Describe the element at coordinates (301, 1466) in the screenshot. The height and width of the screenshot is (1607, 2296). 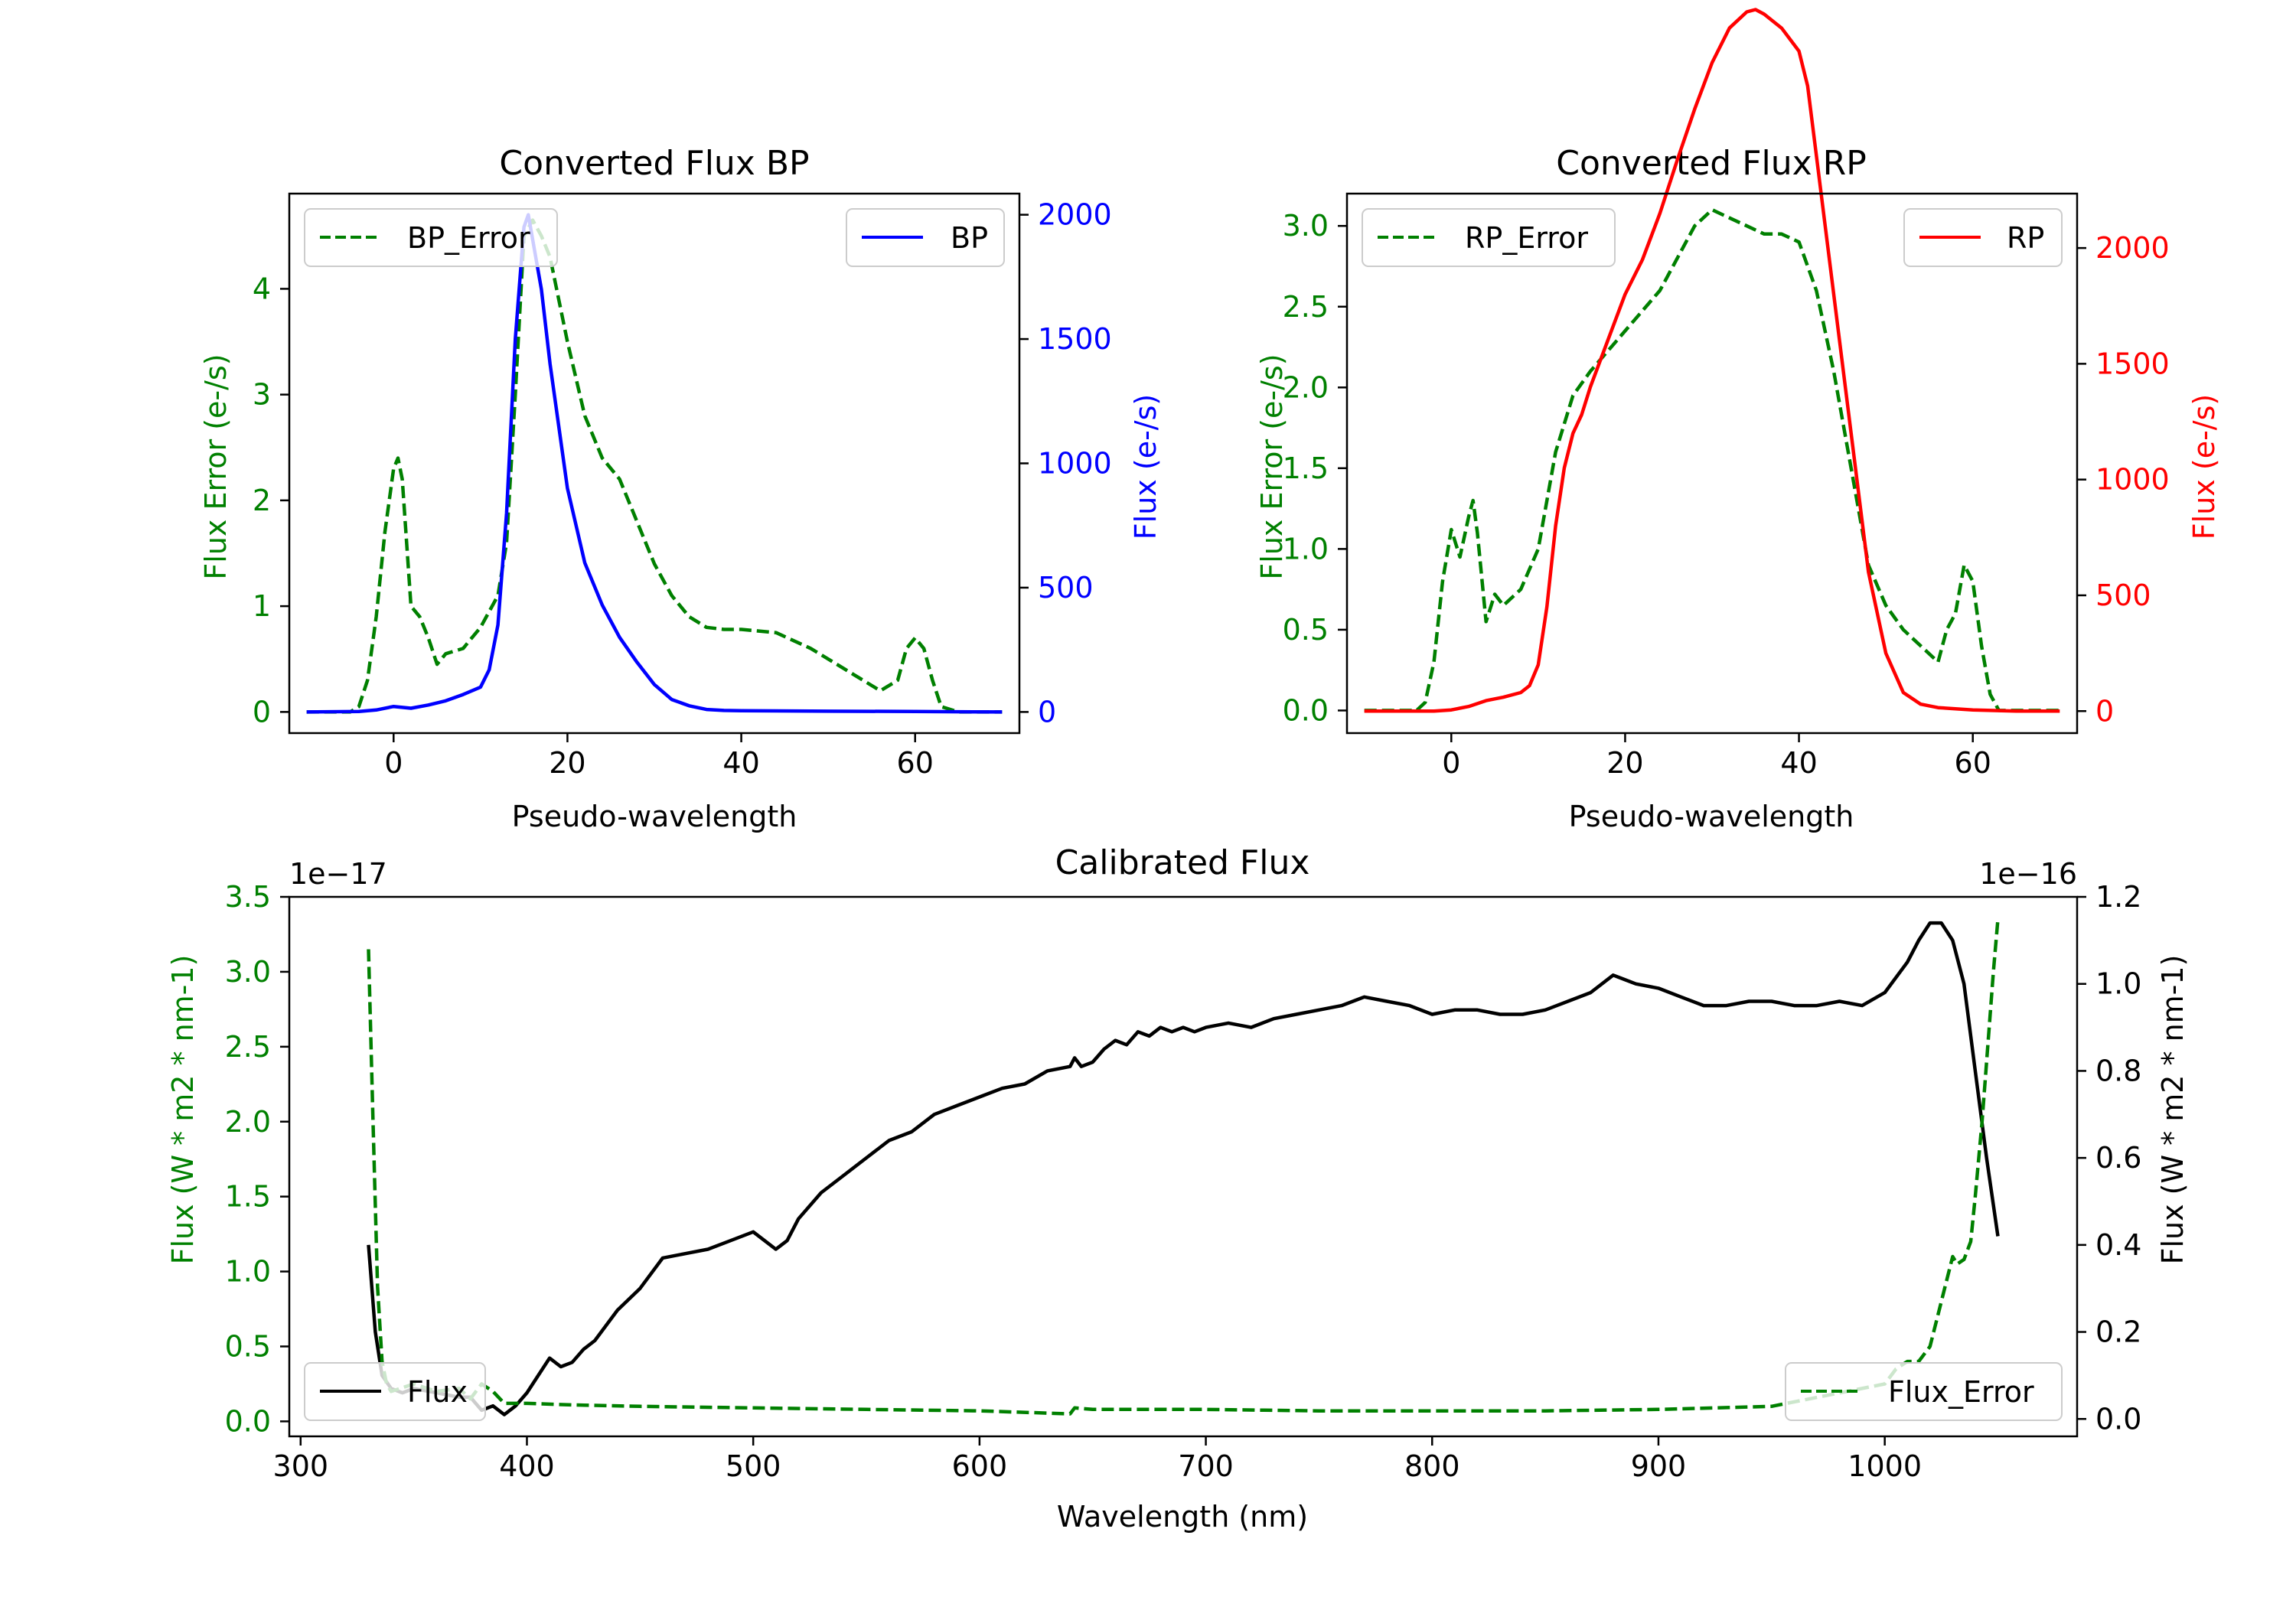
I see `calibrated-x-tick-label: 300` at that location.